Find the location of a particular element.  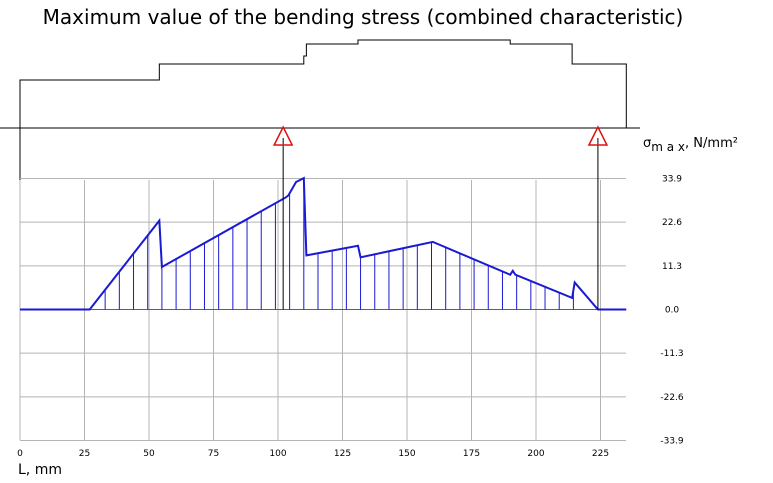

y-tick-label: 0.0 is located at coordinates (672, 311).